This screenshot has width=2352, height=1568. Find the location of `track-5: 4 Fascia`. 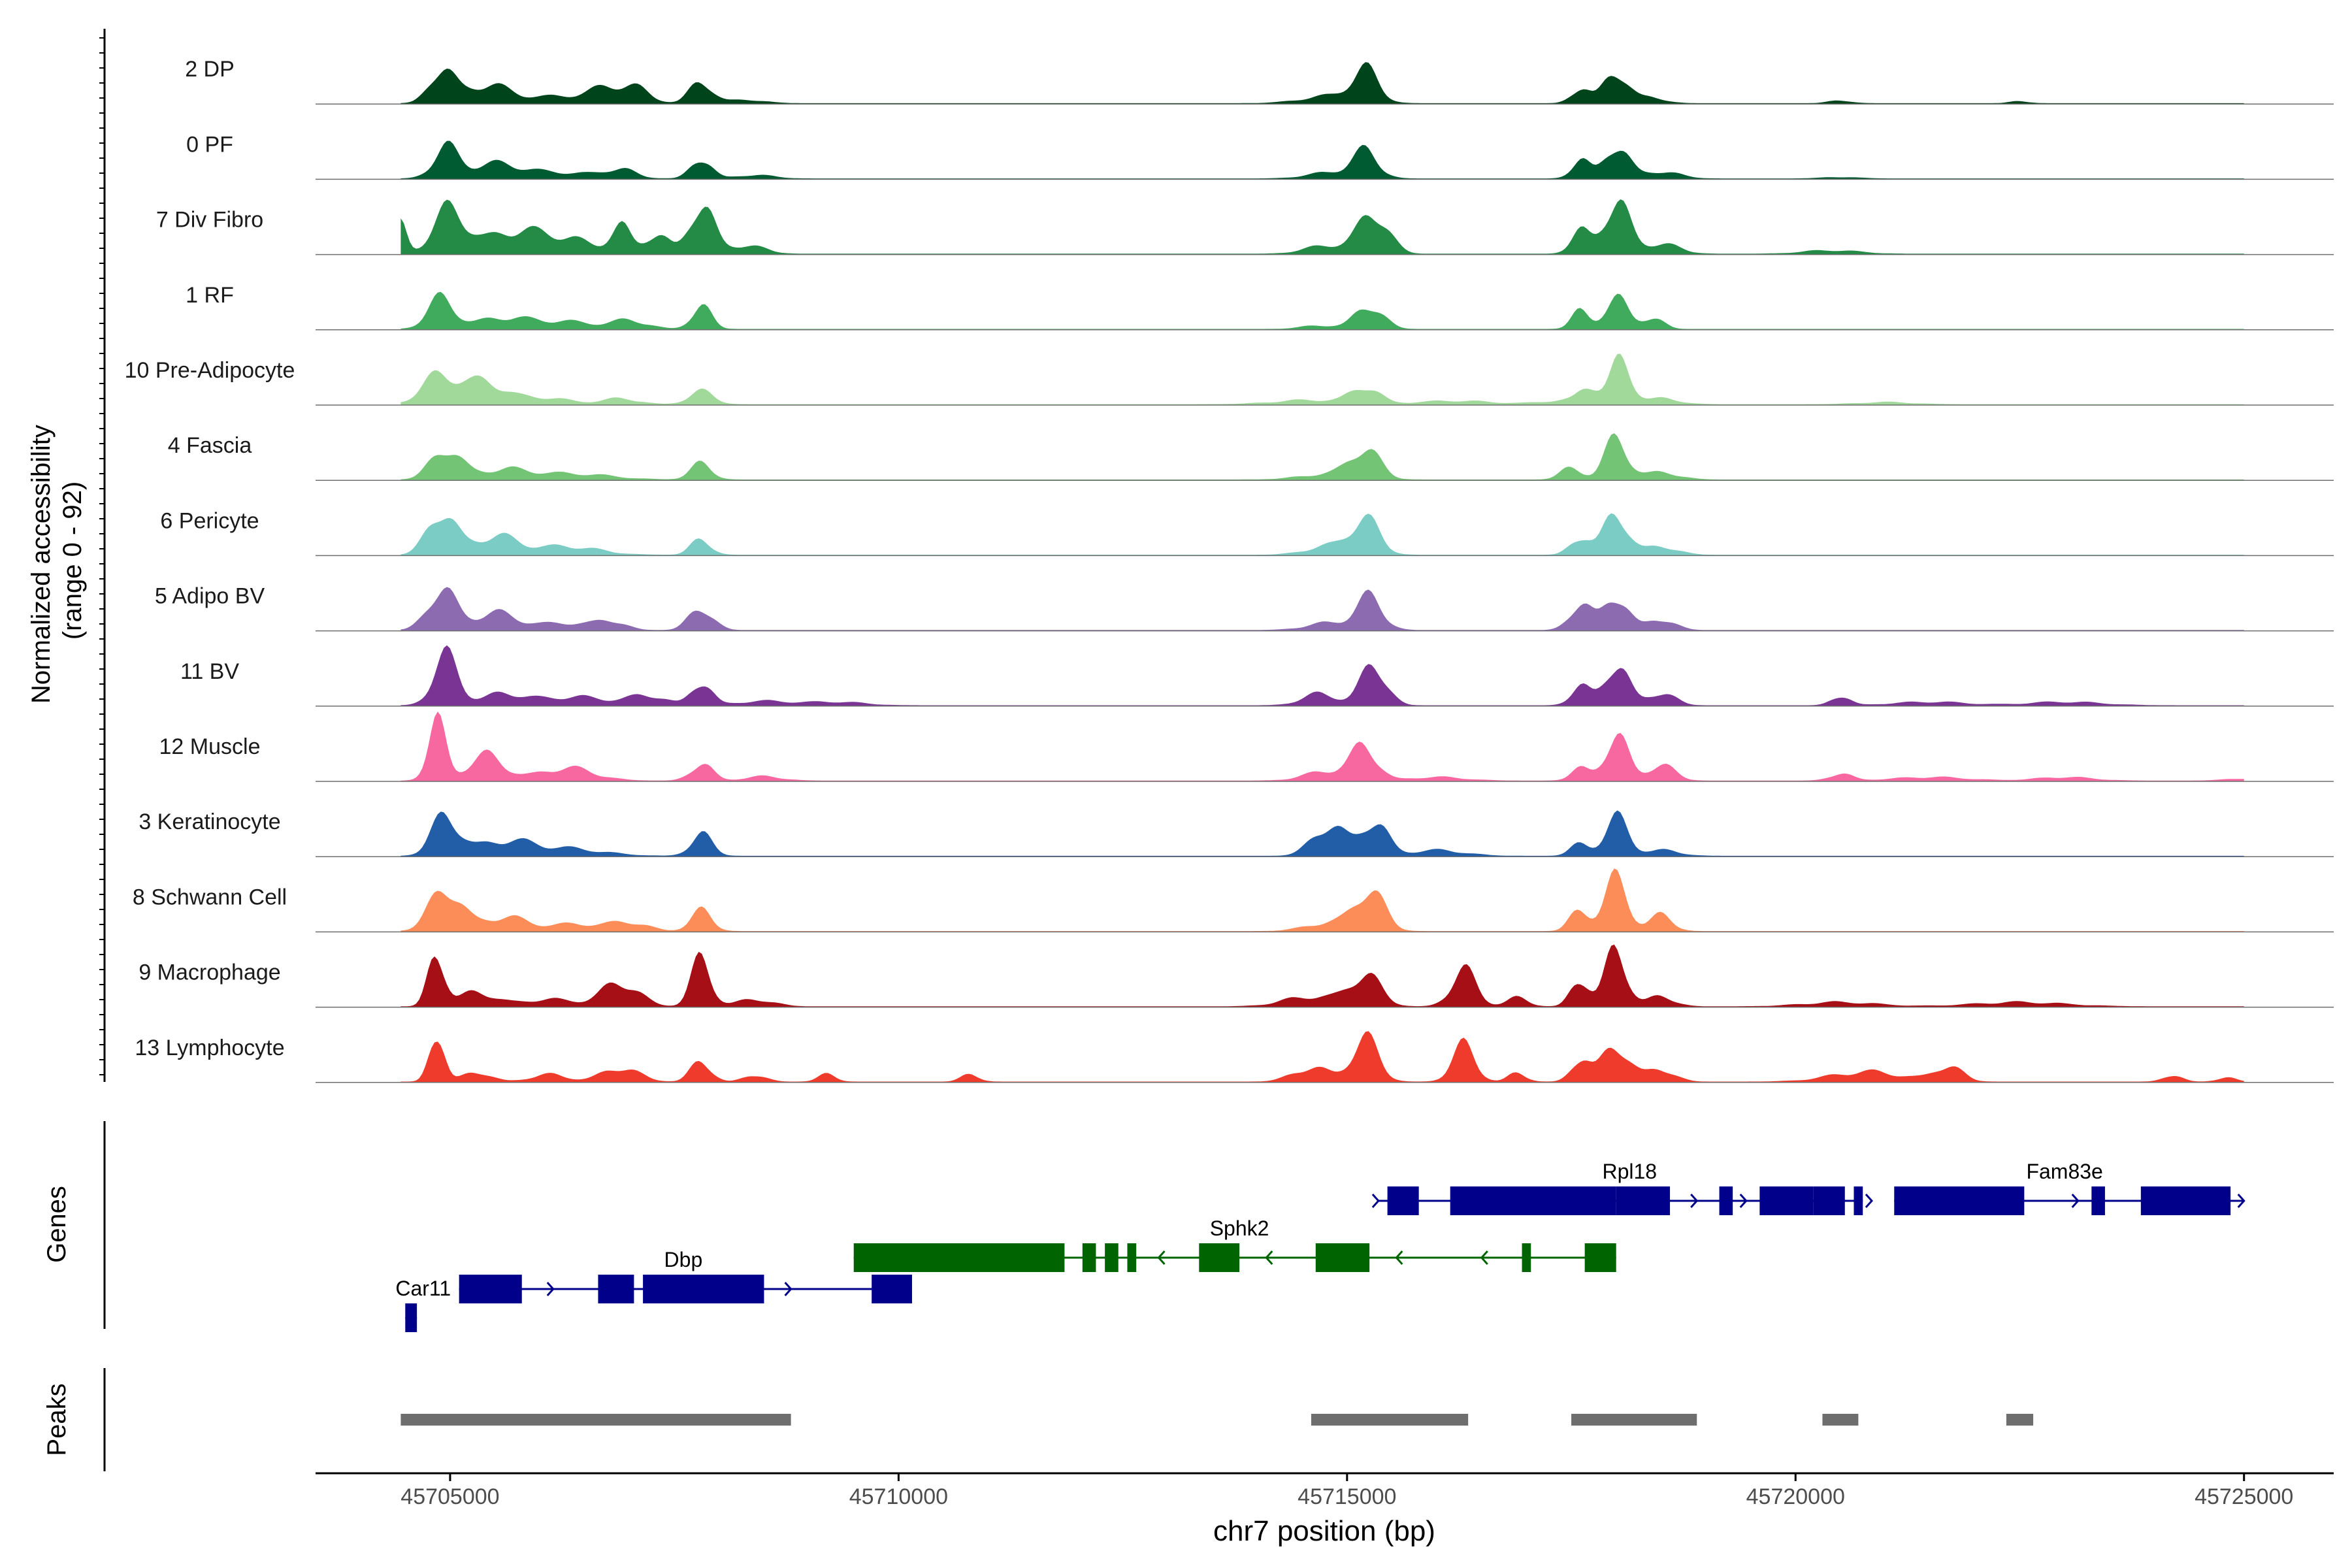

track-5: 4 Fascia is located at coordinates (1251, 457).